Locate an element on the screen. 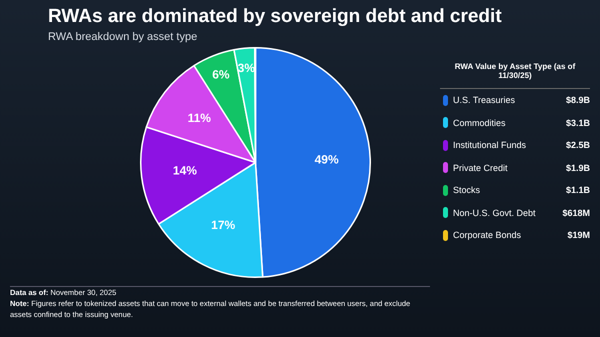 The width and height of the screenshot is (600, 337). legend-title: RWA Value by Asset Type (as of 11/30/25) is located at coordinates (515, 71).